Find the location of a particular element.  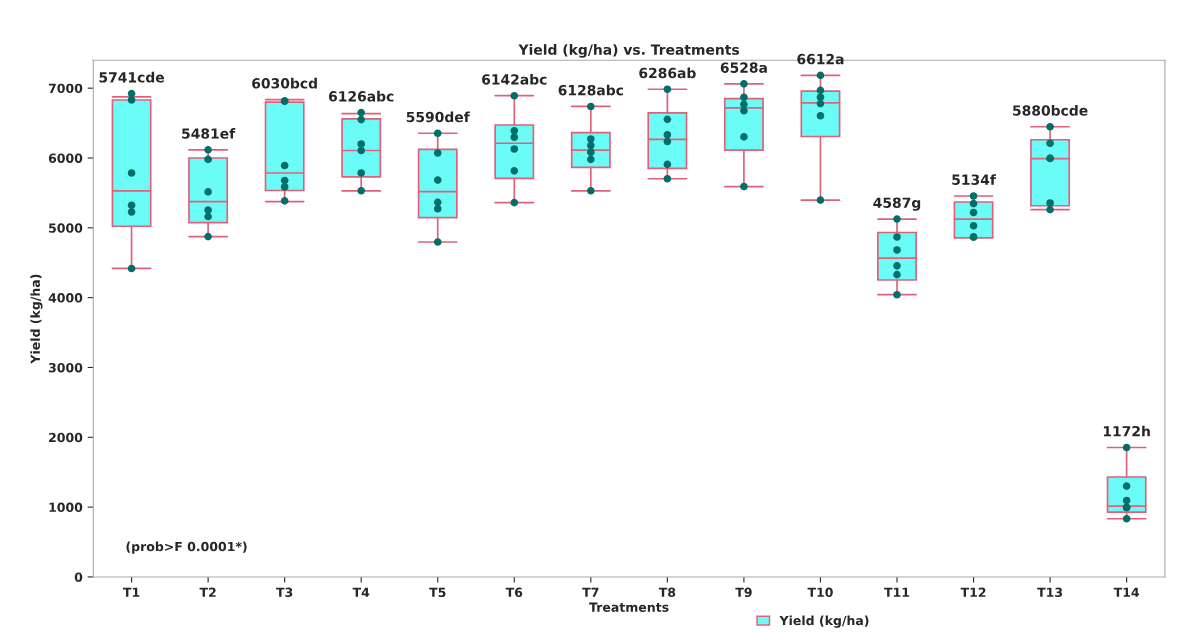

x-tick-label: T1 is located at coordinates (131, 592).